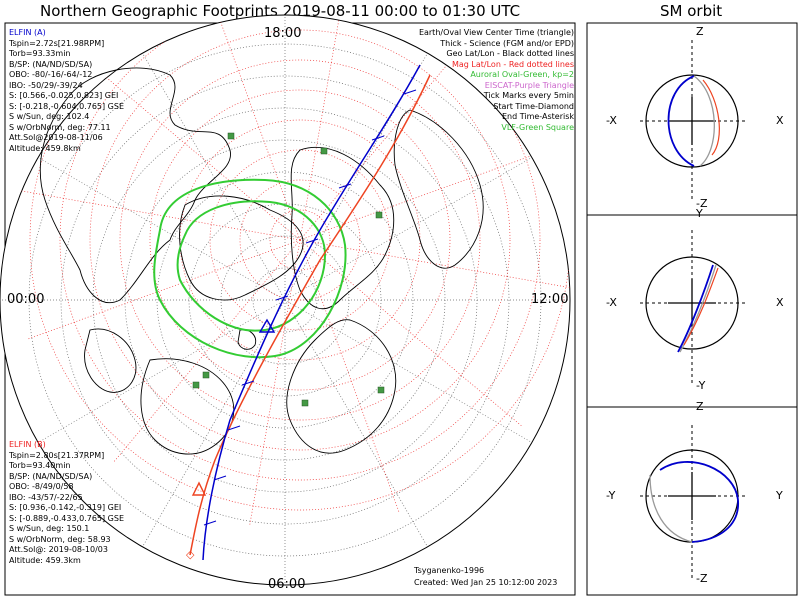 This screenshot has width=800, height=600. What do you see at coordinates (51, 74) in the screenshot?
I see `info-line: OBO: -80/-16/-64/-12` at bounding box center [51, 74].